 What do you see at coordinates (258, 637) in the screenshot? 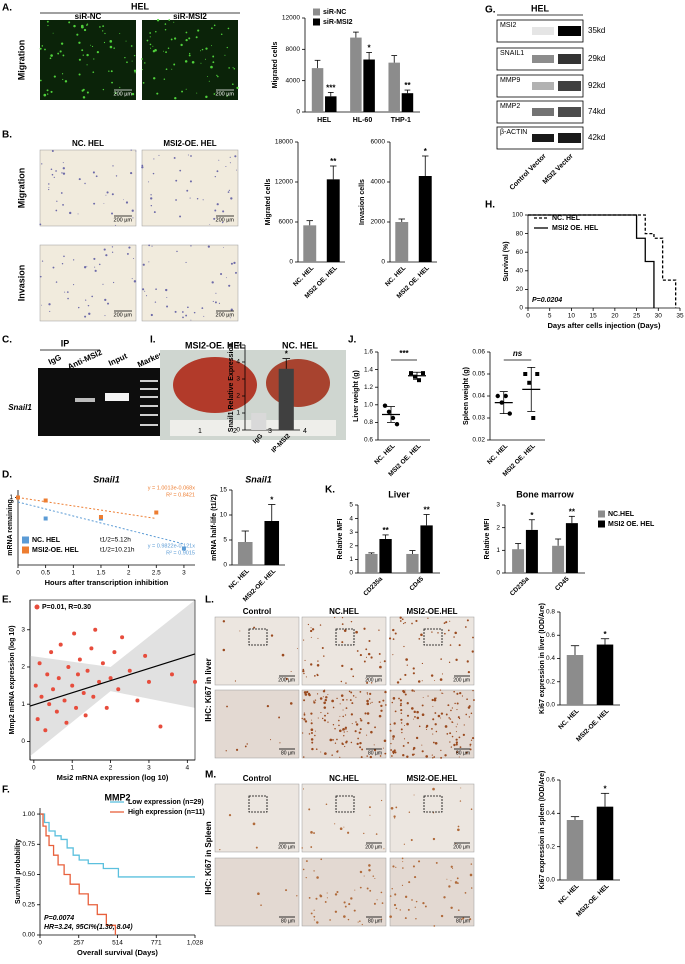
I see `zoom-box` at bounding box center [258, 637].